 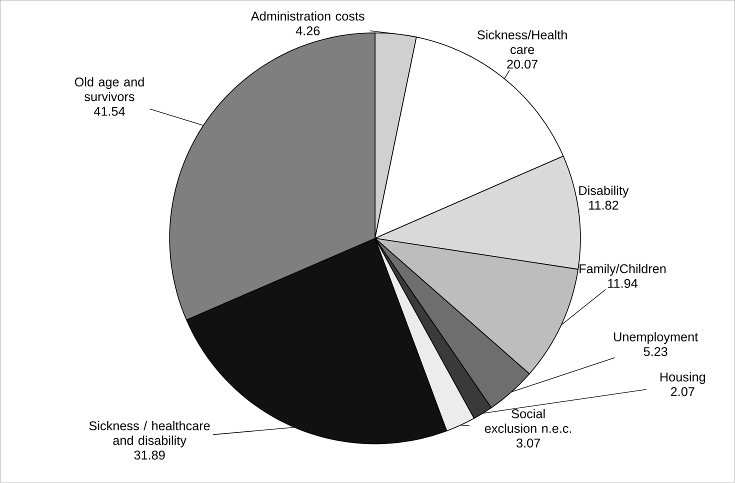 What do you see at coordinates (522, 64) in the screenshot?
I see `data-label: 20.07` at bounding box center [522, 64].